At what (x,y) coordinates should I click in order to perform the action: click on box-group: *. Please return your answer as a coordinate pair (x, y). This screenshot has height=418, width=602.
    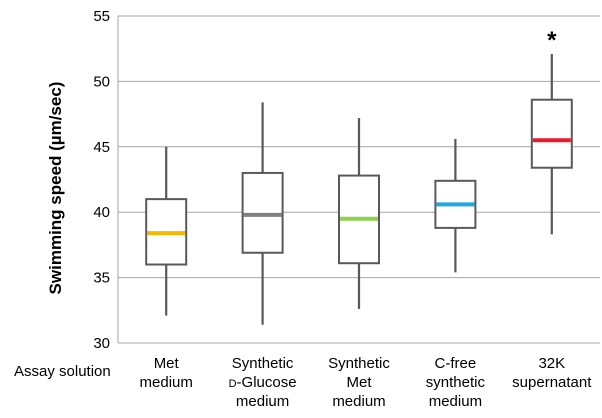
    Looking at the image, I should click on (551, 131).